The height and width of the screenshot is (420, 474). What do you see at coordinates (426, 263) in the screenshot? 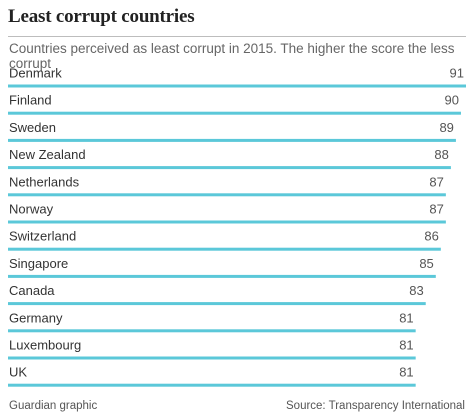
I see `value-label: 85` at bounding box center [426, 263].